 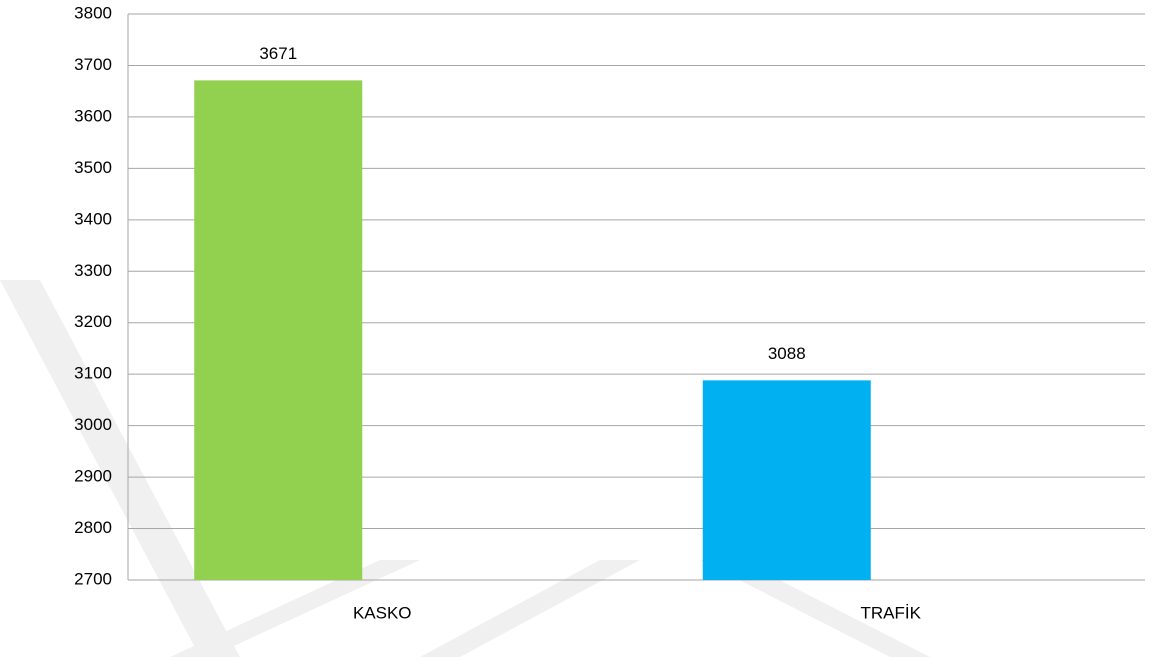 I want to click on y-tick-label: 3200, so click(x=93, y=321).